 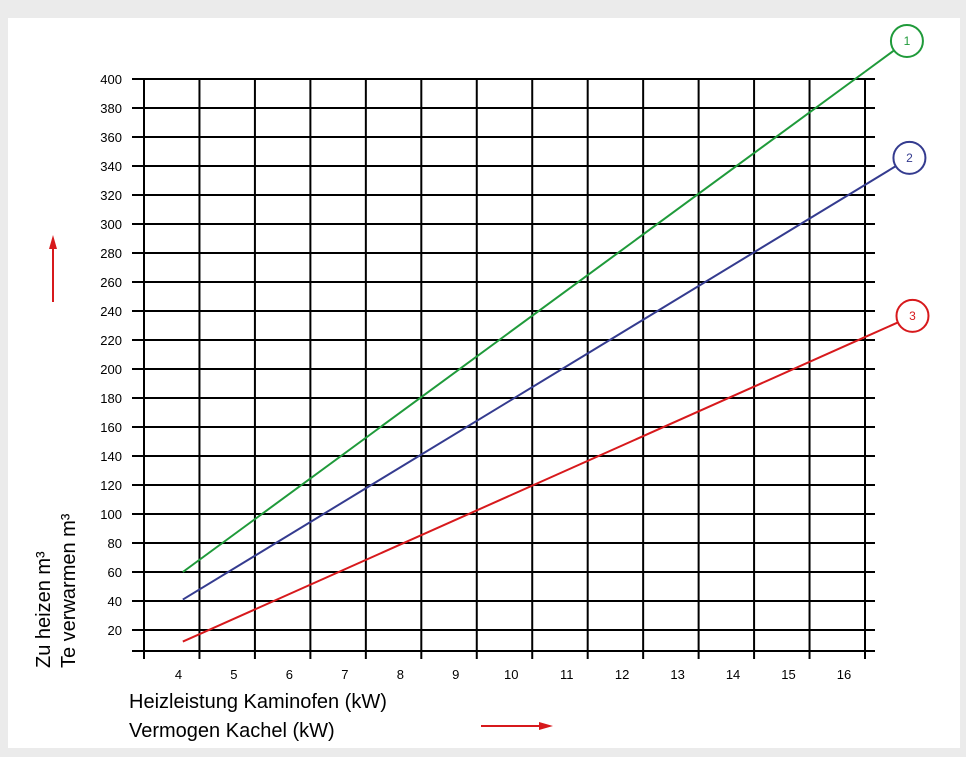 I want to click on y-tick-label: 200, so click(x=111, y=369).